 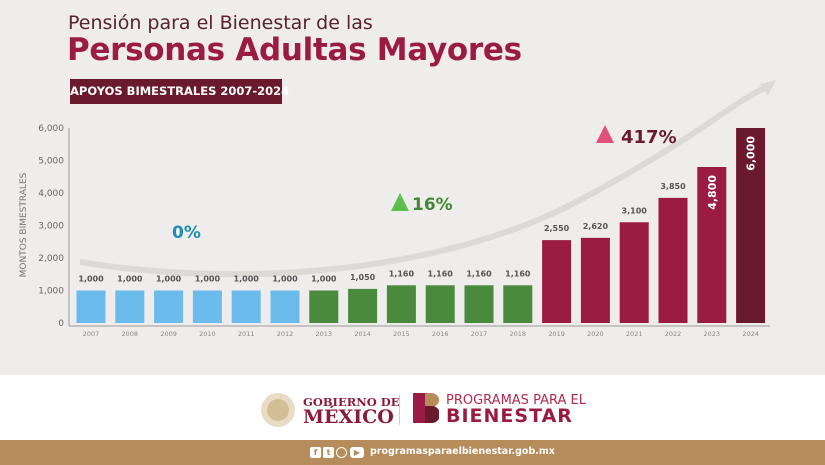 What do you see at coordinates (673, 186) in the screenshot?
I see `data-label: 3,850` at bounding box center [673, 186].